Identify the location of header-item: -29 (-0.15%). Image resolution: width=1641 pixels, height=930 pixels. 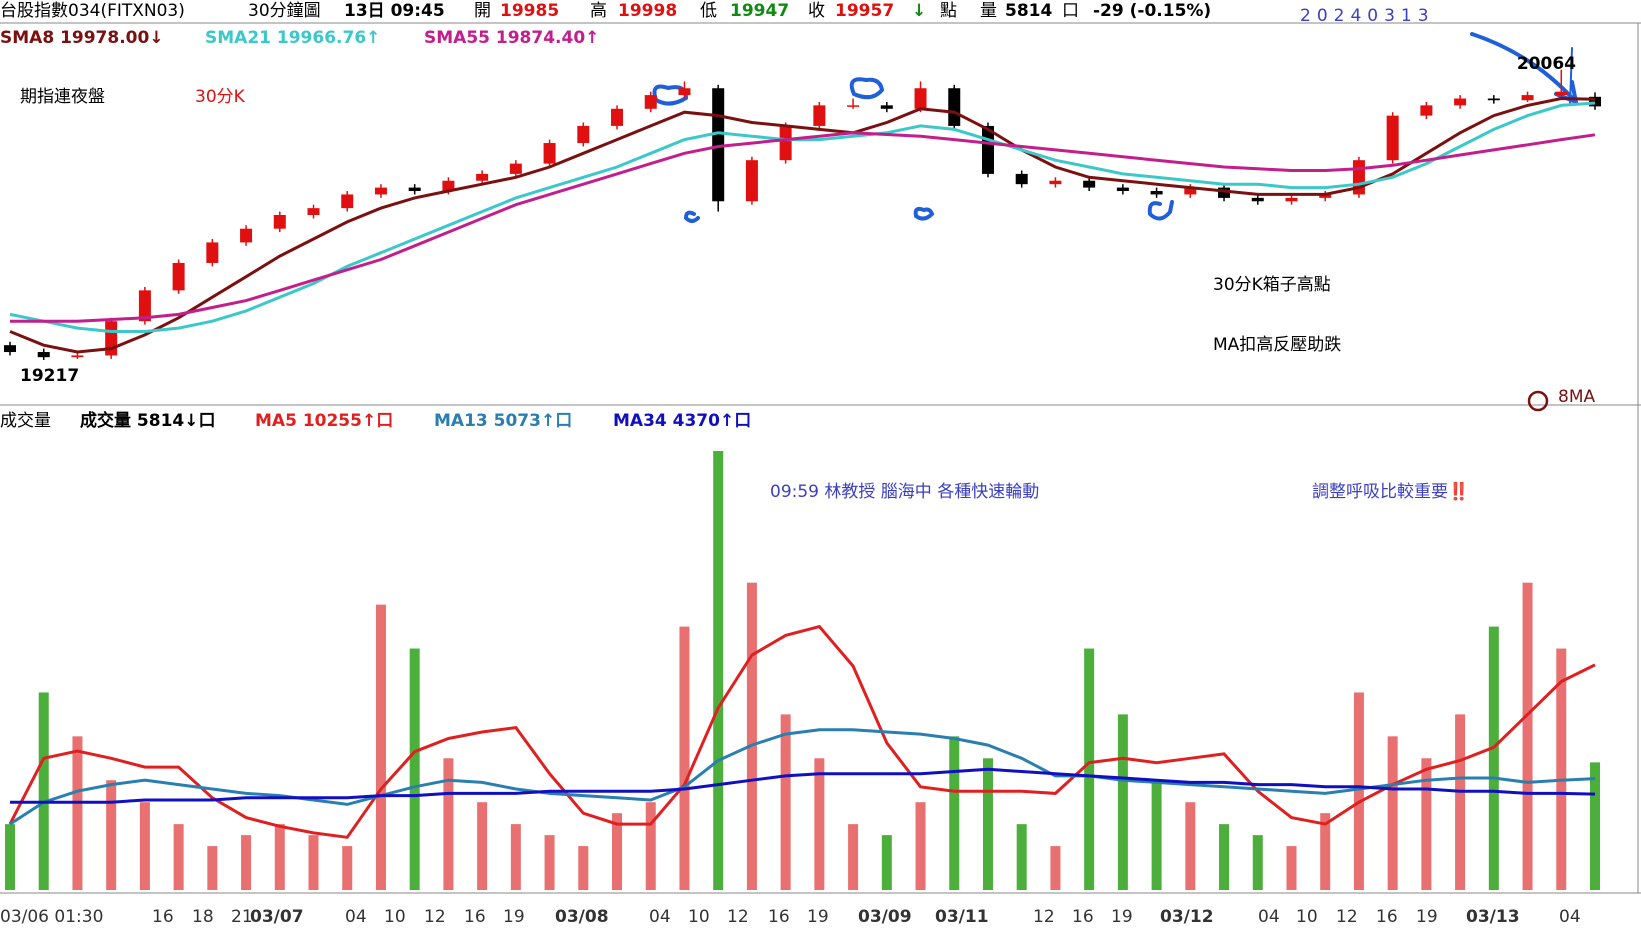
(1152, 11).